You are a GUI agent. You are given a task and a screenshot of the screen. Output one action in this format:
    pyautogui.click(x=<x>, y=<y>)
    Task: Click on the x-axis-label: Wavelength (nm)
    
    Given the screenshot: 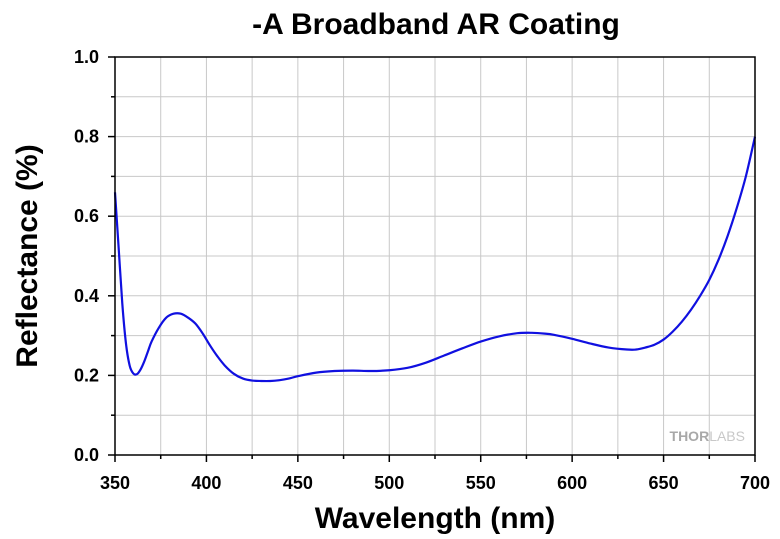 What is the action you would take?
    pyautogui.click(x=435, y=518)
    